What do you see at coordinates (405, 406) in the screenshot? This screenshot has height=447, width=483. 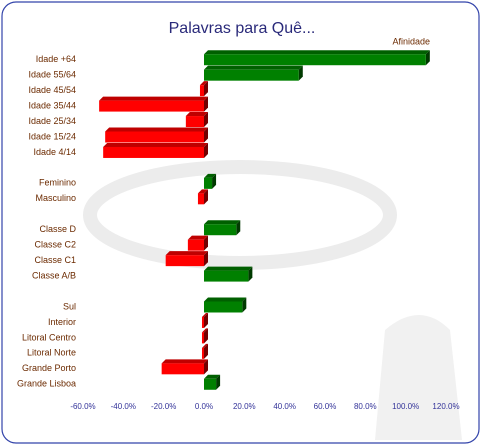 I see `x-tick-label: 100.0%` at bounding box center [405, 406].